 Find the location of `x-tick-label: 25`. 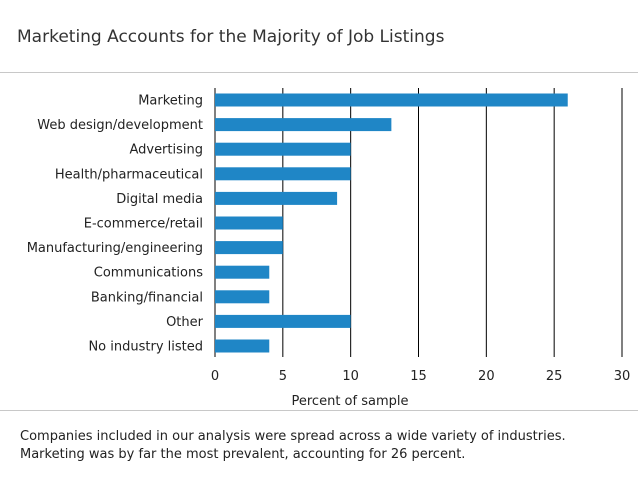

x-tick-label: 25 is located at coordinates (554, 376).